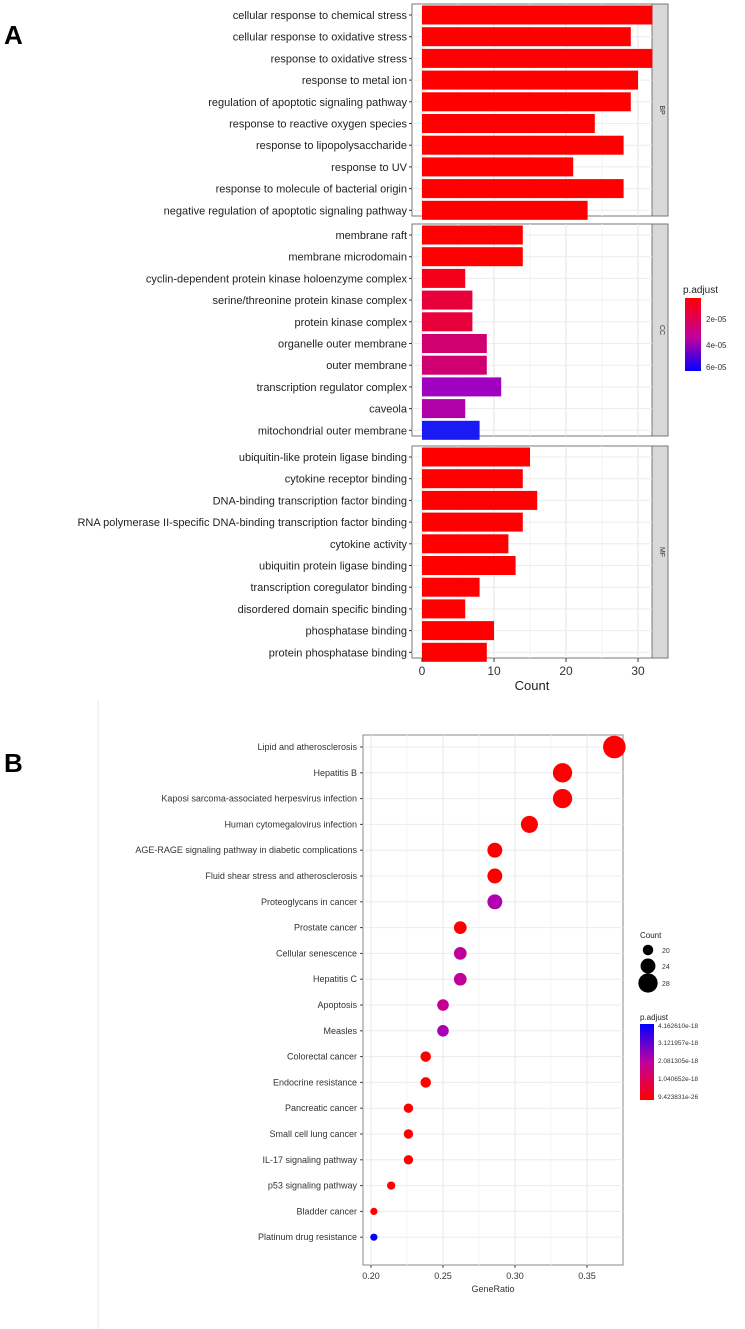 This screenshot has width=745, height=1329. What do you see at coordinates (371, 1276) in the screenshot?
I see `x-tick-label: 0.20` at bounding box center [371, 1276].